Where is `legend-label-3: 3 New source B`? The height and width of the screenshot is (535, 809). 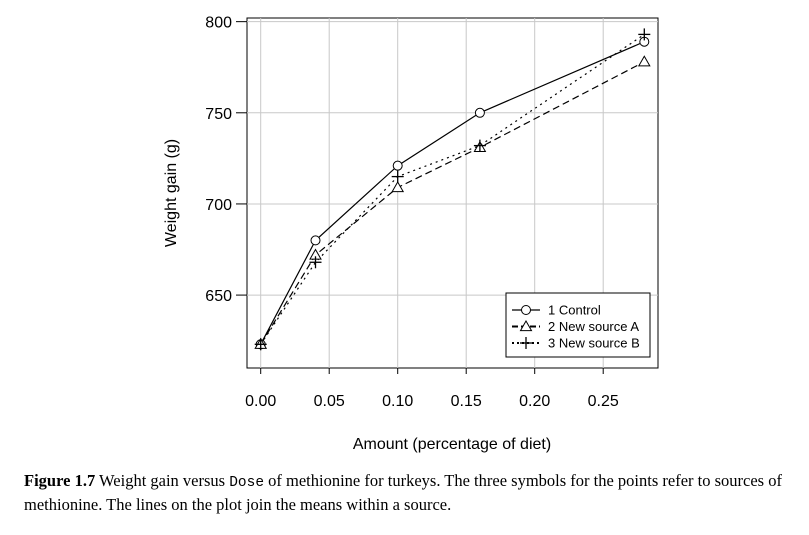 legend-label-3: 3 New source B is located at coordinates (594, 343).